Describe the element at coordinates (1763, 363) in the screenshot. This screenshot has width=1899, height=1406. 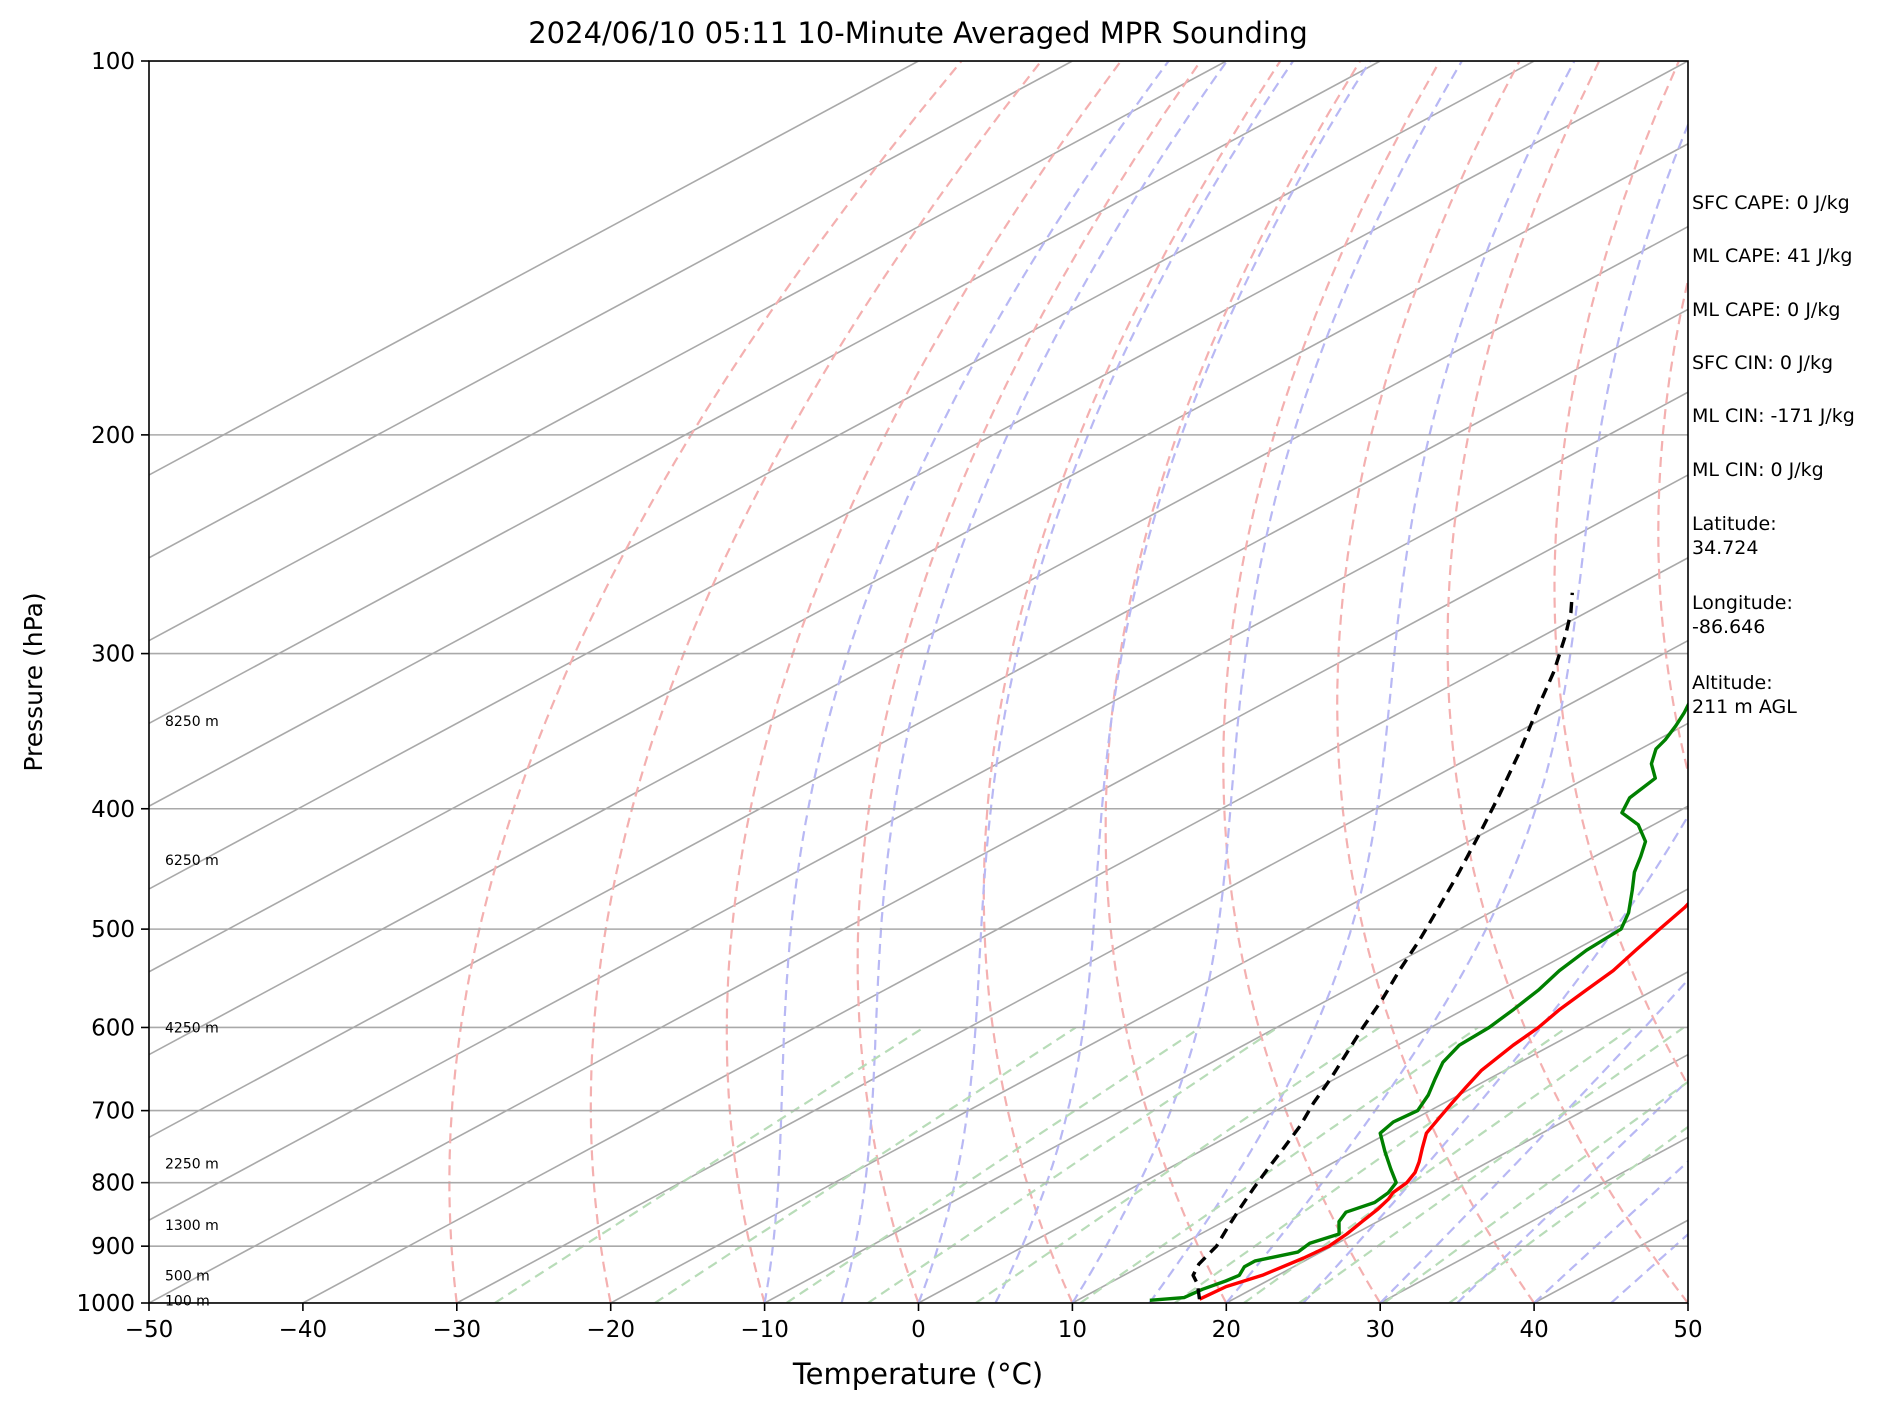
I see `stat-sfc-cin: SFC CIN: 0 J/kg` at that location.